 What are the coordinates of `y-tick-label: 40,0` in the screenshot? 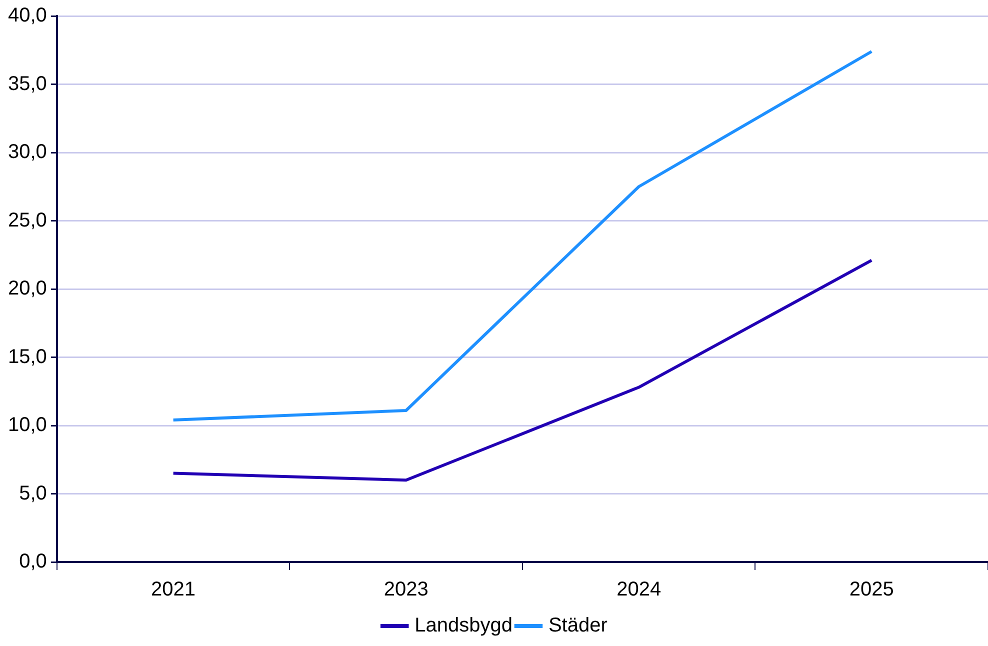 It's located at (27, 15).